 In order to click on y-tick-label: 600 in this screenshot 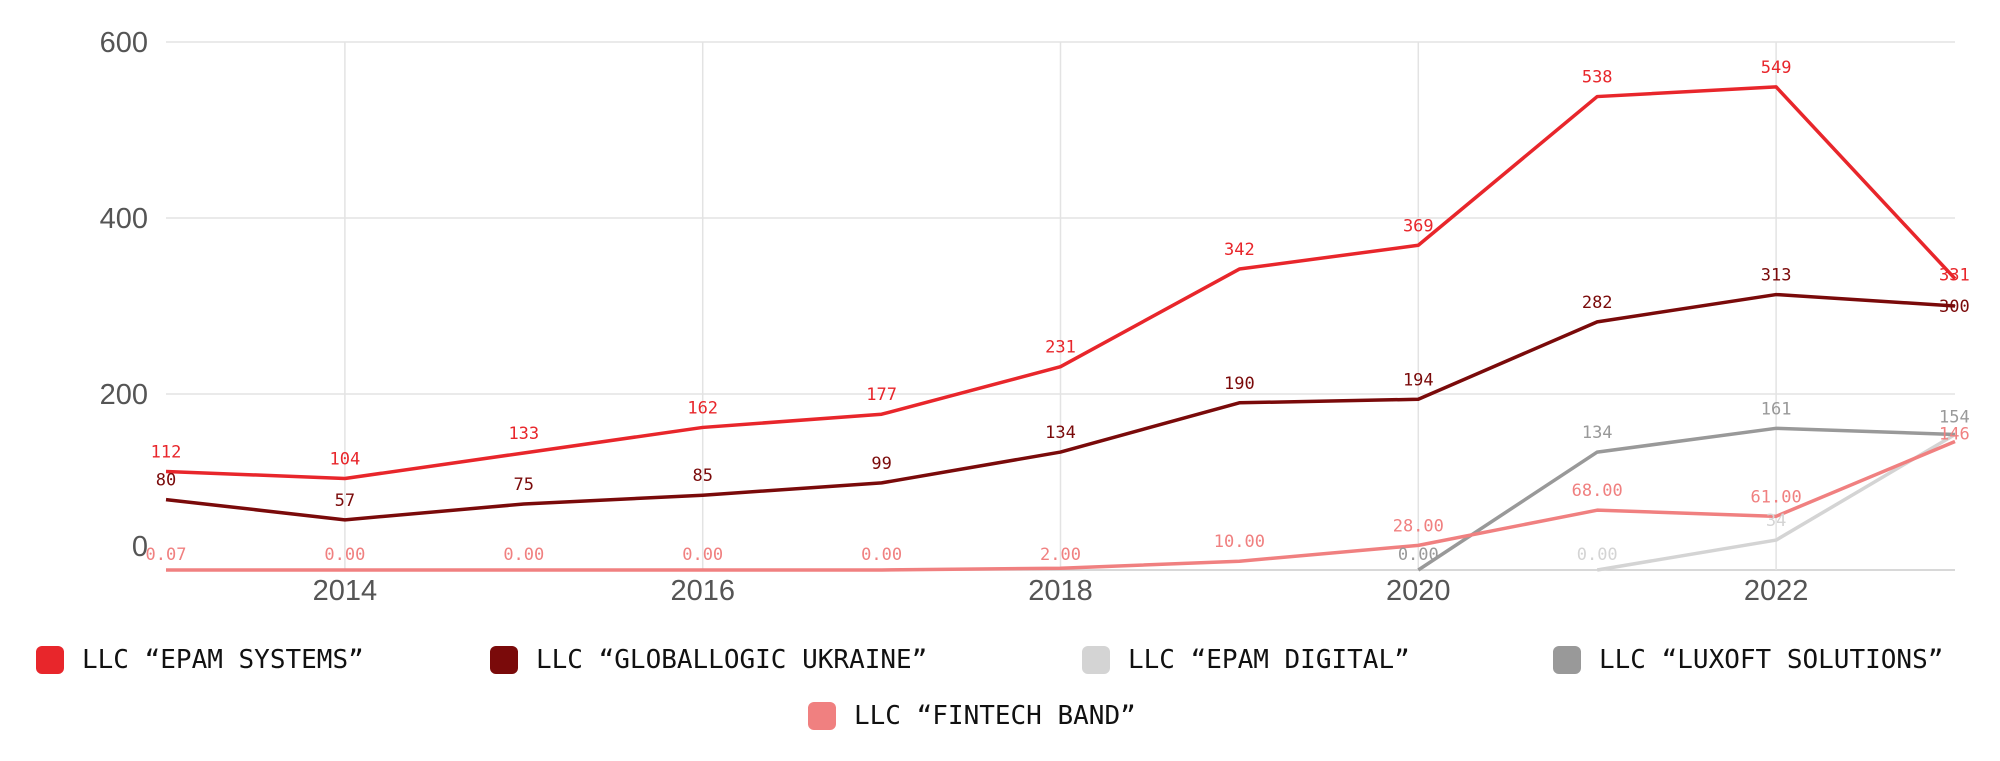, I will do `click(124, 43)`.